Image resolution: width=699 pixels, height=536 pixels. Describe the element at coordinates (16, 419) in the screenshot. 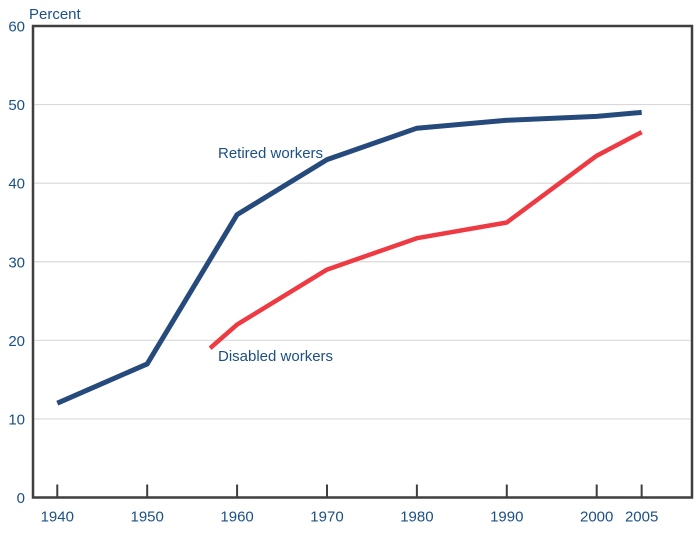

I see `y-tick-label: 10` at that location.